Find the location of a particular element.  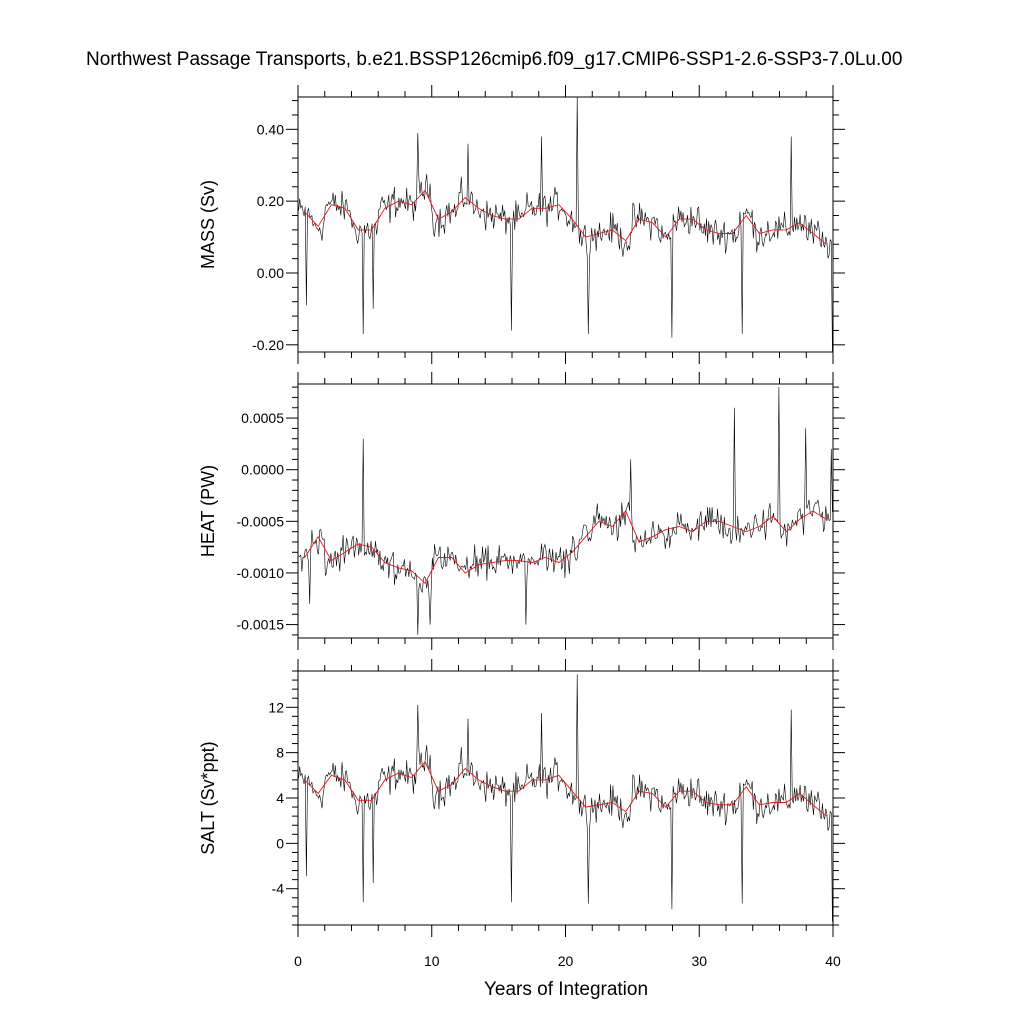

y-axis-label: SALT (Sv*ppt) is located at coordinates (208, 797).